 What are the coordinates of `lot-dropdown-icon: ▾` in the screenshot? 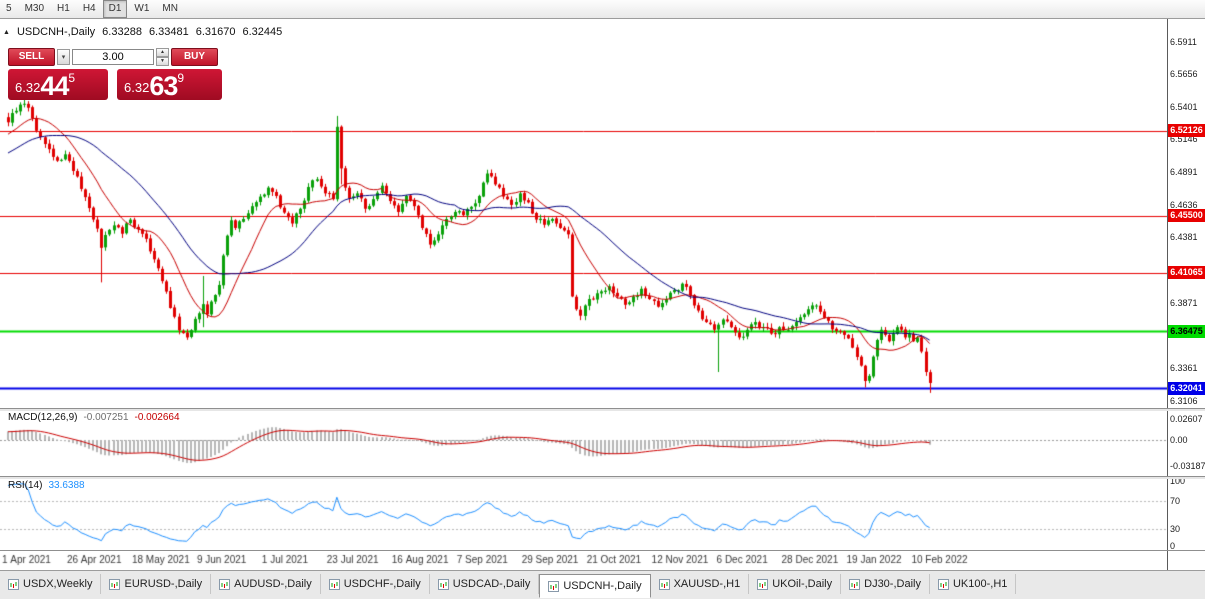 It's located at (63, 57).